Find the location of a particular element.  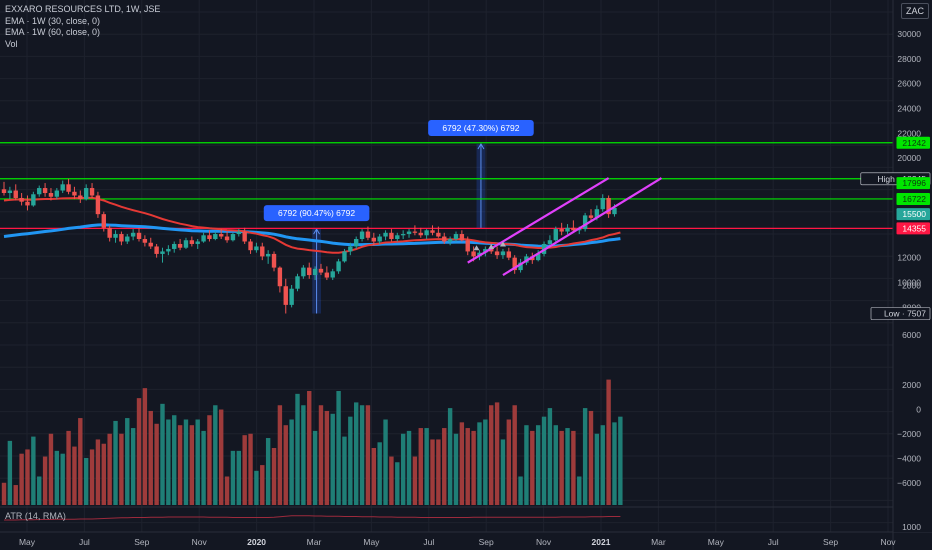

axis-price-label-text: Low · 7507 is located at coordinates (905, 314).